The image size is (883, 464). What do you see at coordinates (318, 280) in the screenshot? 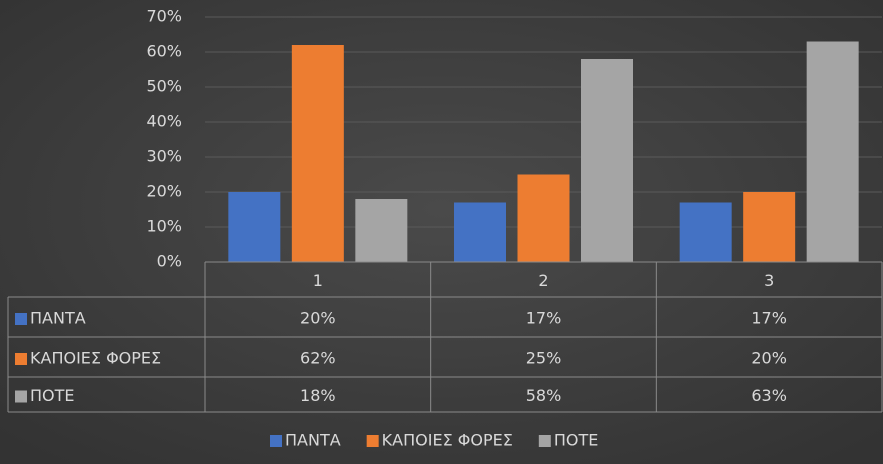
I see `x-tick-label: 1` at bounding box center [318, 280].